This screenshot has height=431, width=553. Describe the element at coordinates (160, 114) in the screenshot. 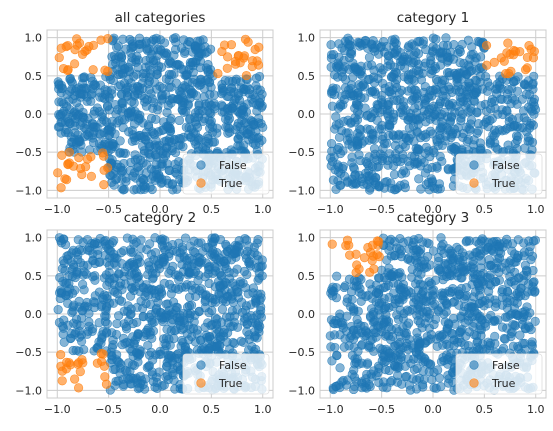

I see `points` at that location.